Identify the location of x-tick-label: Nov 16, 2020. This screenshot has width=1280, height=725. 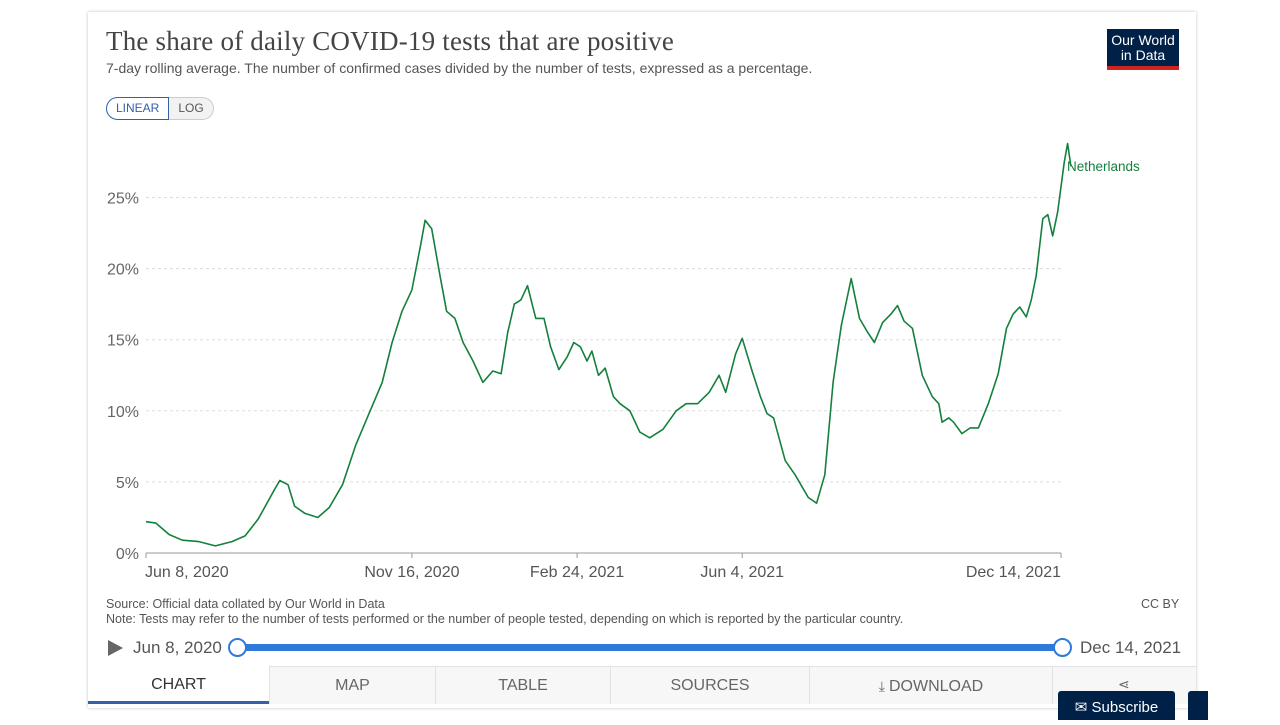
(411, 572).